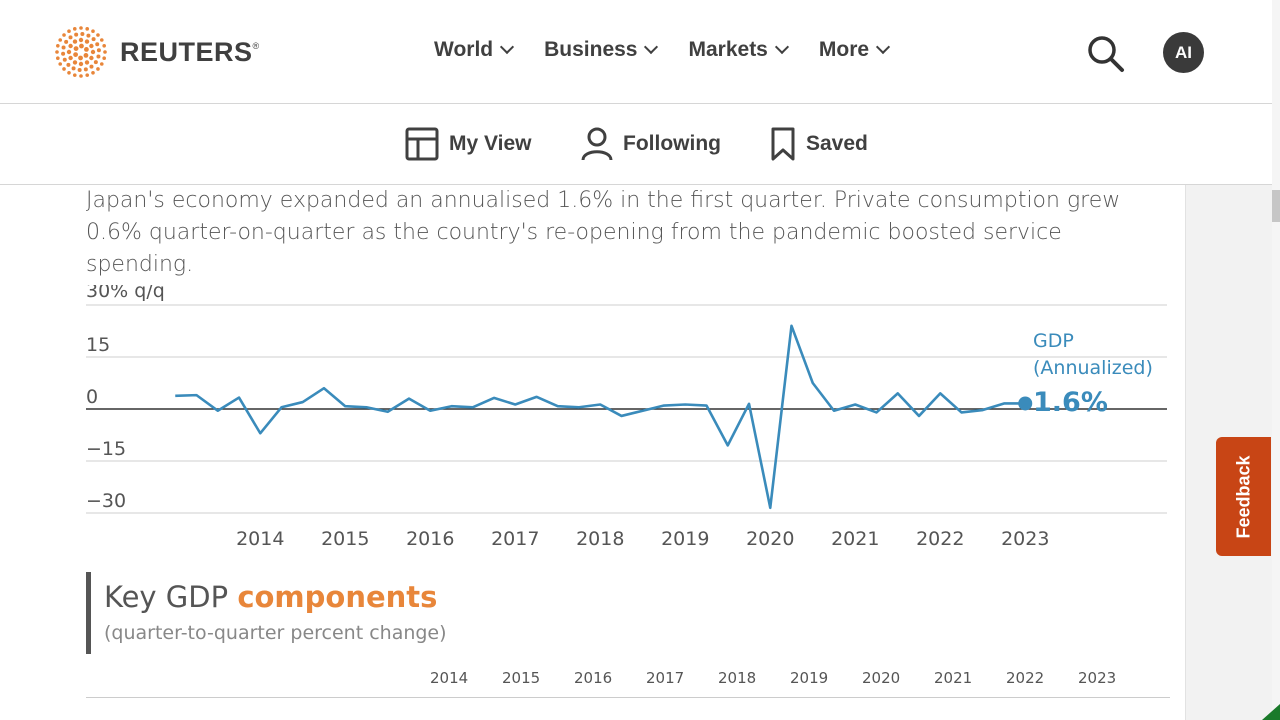  What do you see at coordinates (106, 449) in the screenshot?
I see `y-tick-label: −15` at bounding box center [106, 449].